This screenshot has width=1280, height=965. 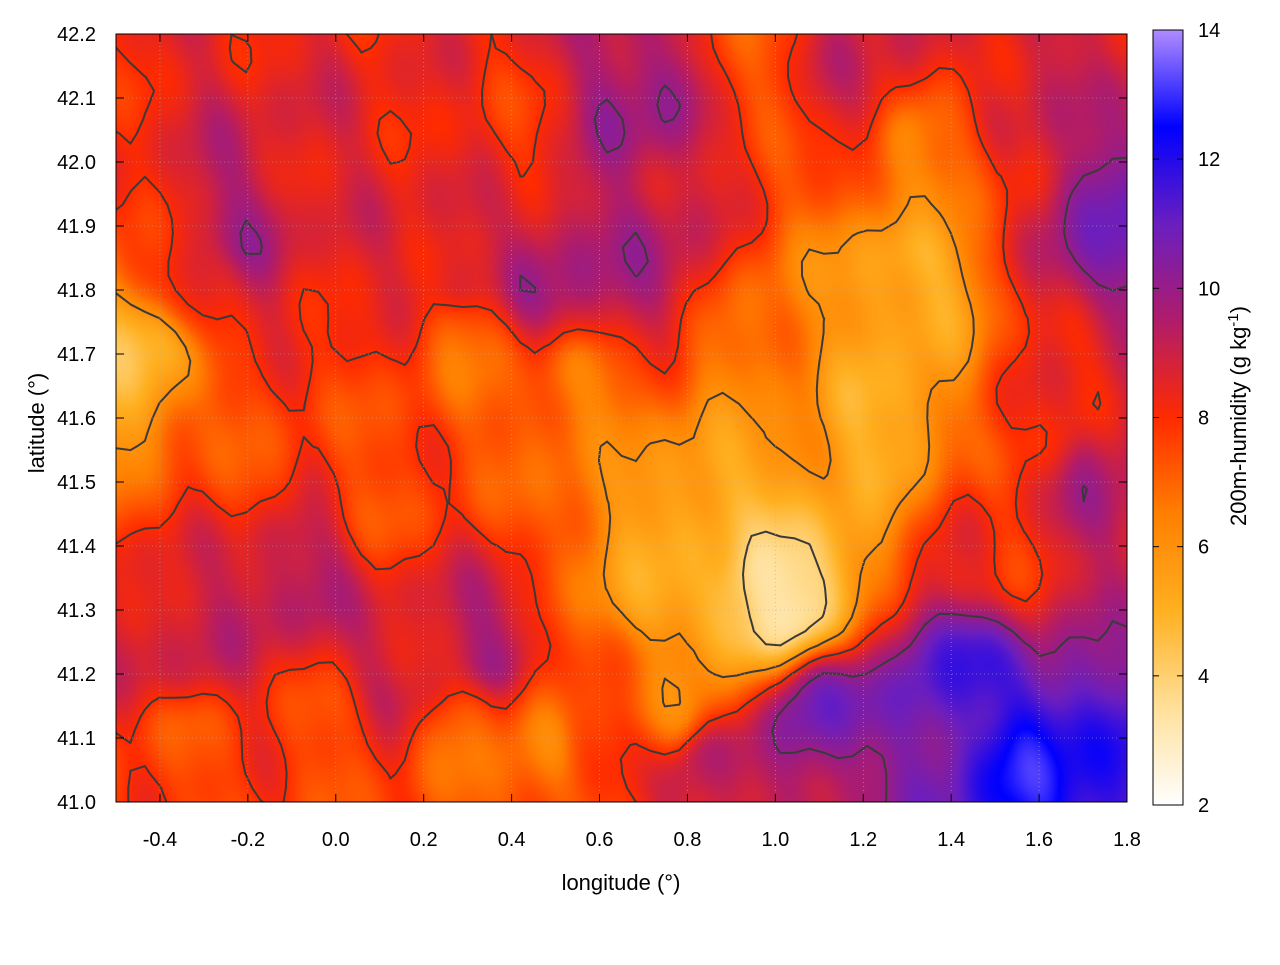 I want to click on x-tick-label: 1.4, so click(x=951, y=840).